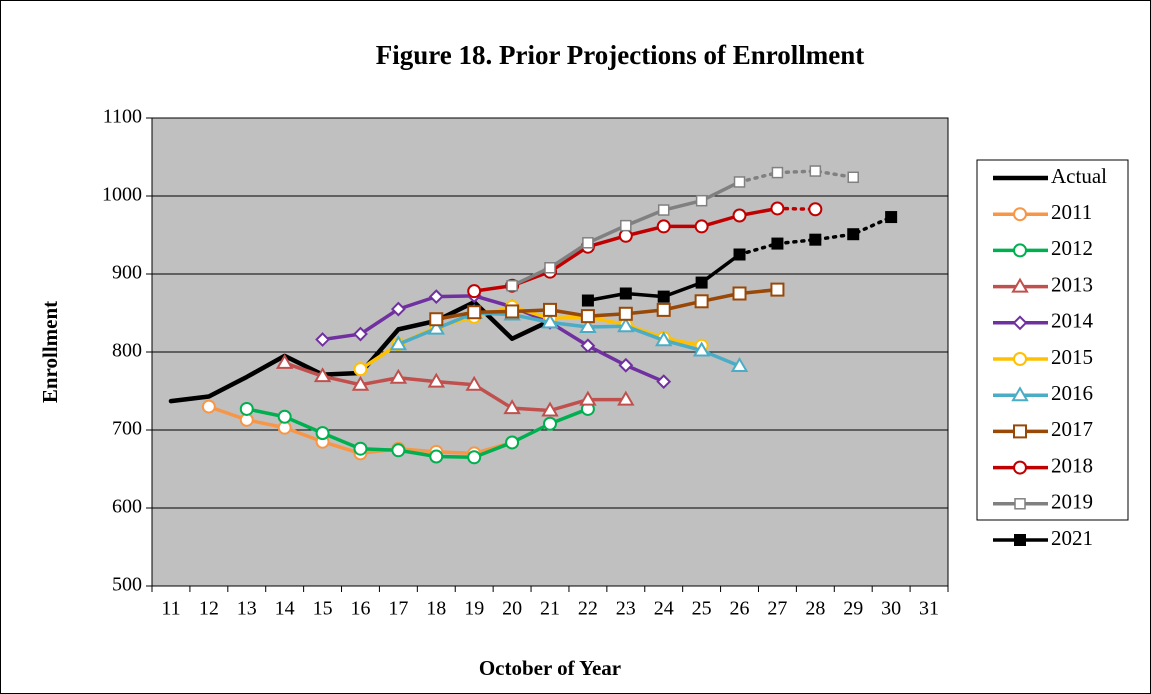 This screenshot has width=1151, height=694. What do you see at coordinates (1071, 212) in the screenshot?
I see `legend-label: 2011` at bounding box center [1071, 212].